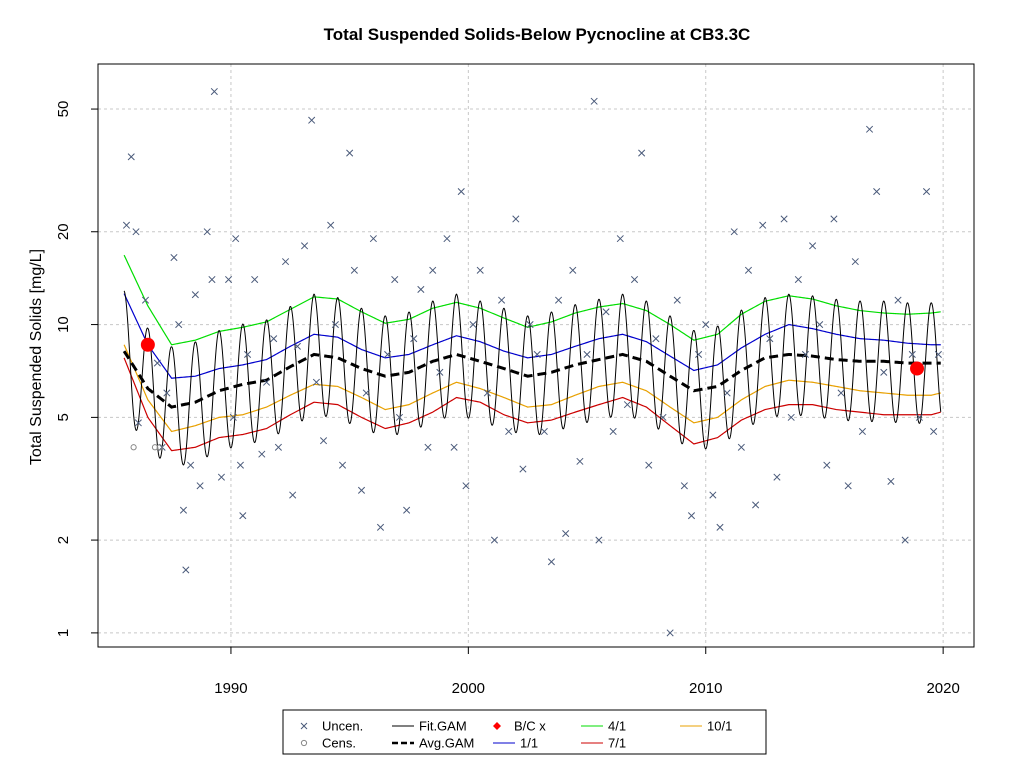 The width and height of the screenshot is (1024, 768). Describe the element at coordinates (63, 231) in the screenshot. I see `y-tick-label: 20` at that location.